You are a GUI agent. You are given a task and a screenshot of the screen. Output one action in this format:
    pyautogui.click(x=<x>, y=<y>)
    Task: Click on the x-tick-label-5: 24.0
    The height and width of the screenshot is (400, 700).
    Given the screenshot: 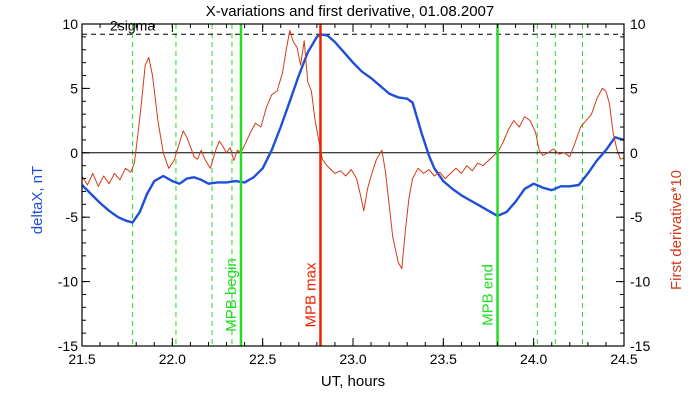 What is the action you would take?
    pyautogui.click(x=533, y=359)
    